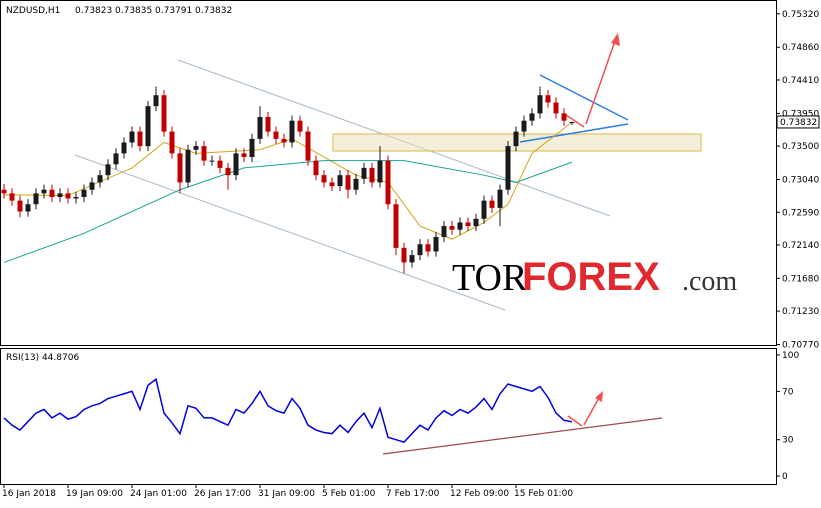 Image resolution: width=821 pixels, height=508 pixels. What do you see at coordinates (288, 410) in the screenshot?
I see `rsi-line` at bounding box center [288, 410].